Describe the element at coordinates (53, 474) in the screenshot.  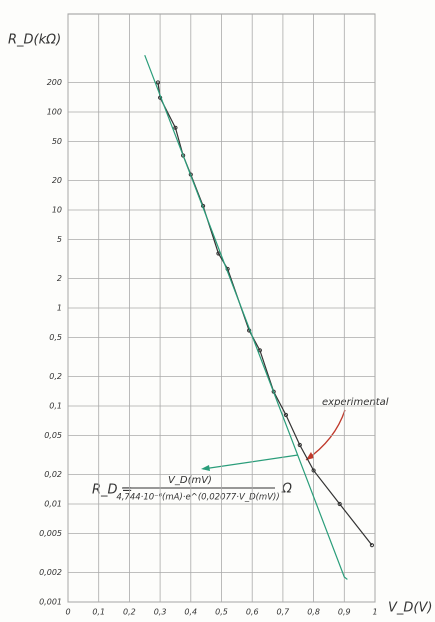
I see `y-tick-label: 0,02` at that location.